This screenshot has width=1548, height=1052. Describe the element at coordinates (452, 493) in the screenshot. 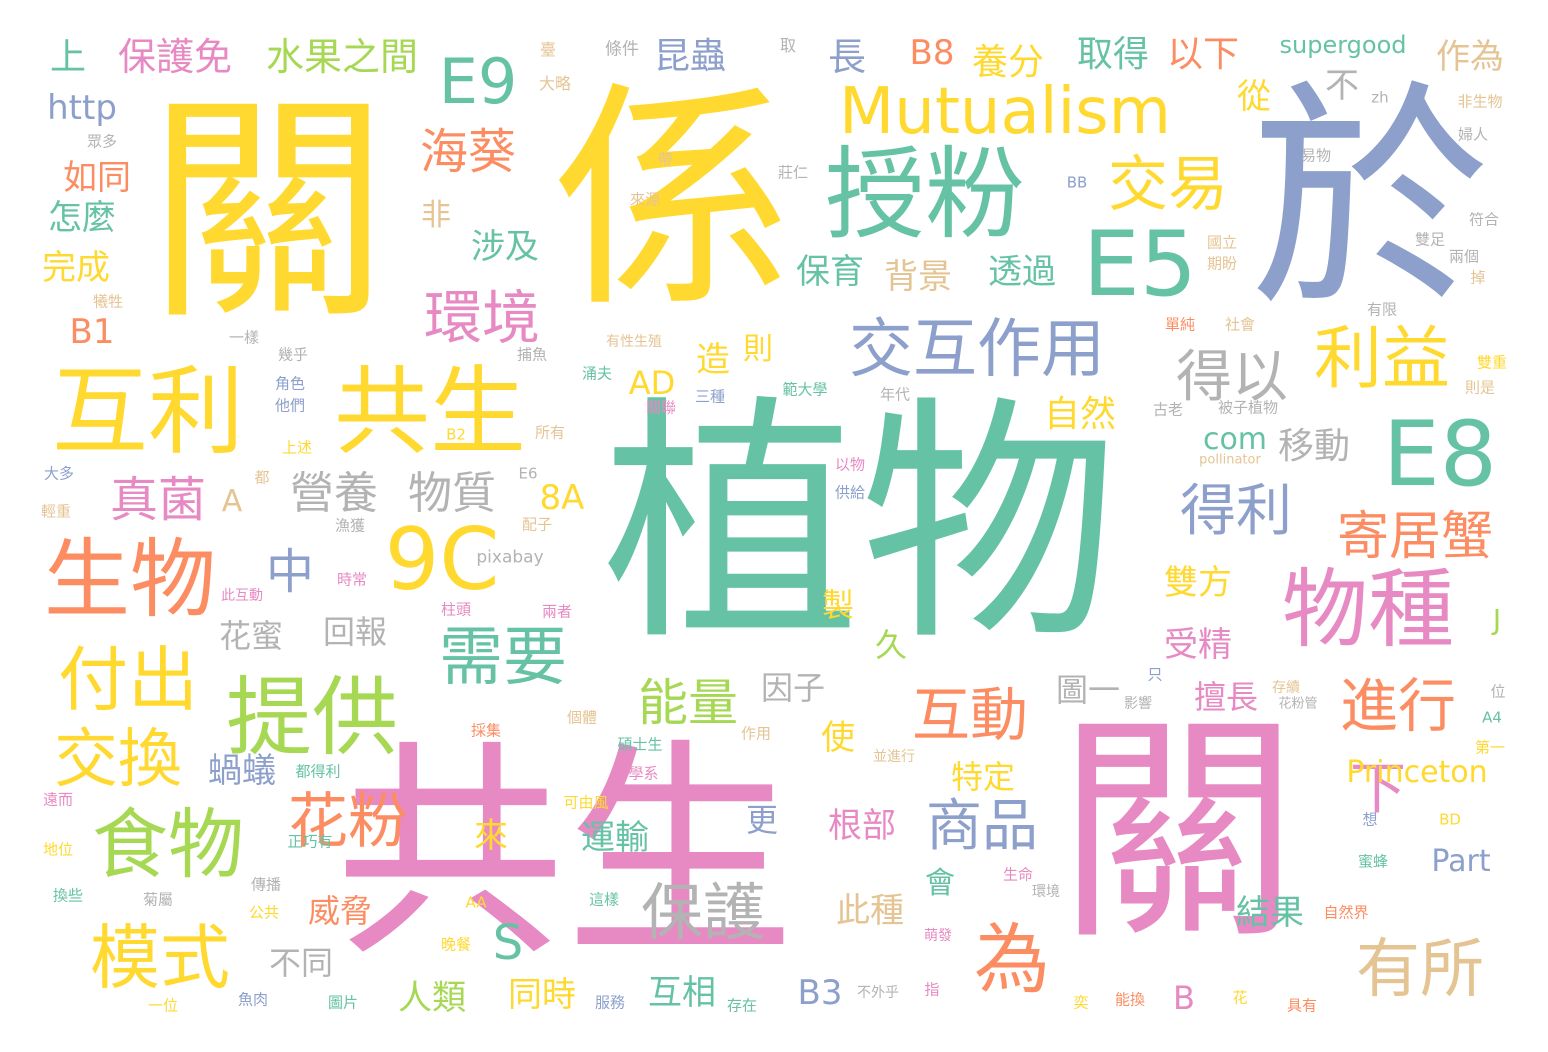

I see `word: 物質` at that location.